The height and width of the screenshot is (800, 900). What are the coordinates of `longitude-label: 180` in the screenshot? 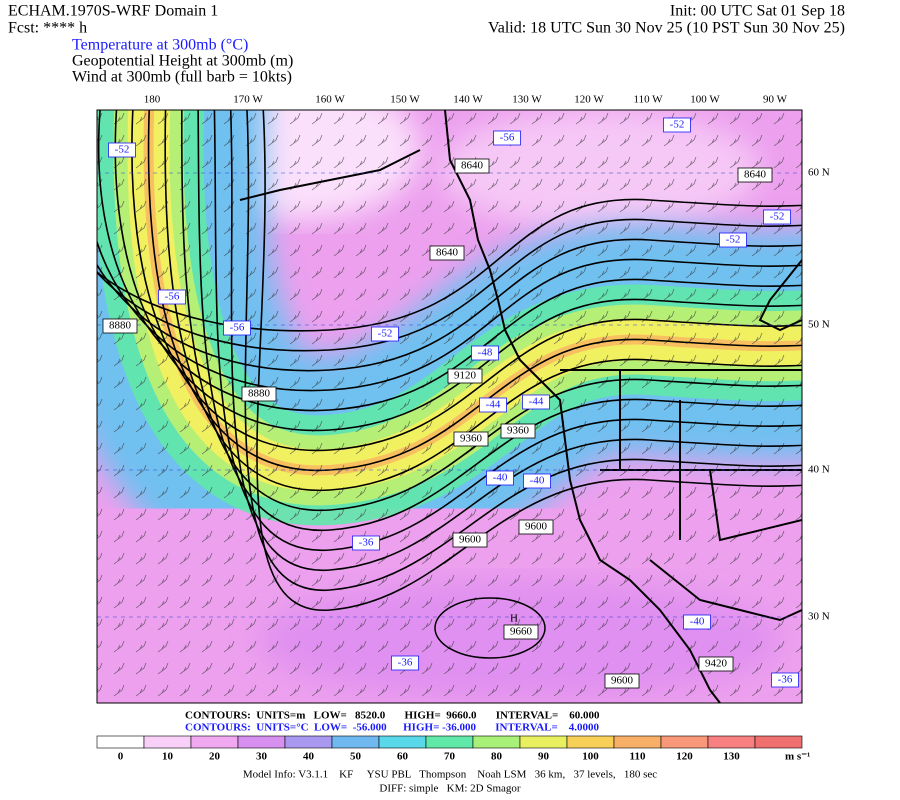 It's located at (152, 100).